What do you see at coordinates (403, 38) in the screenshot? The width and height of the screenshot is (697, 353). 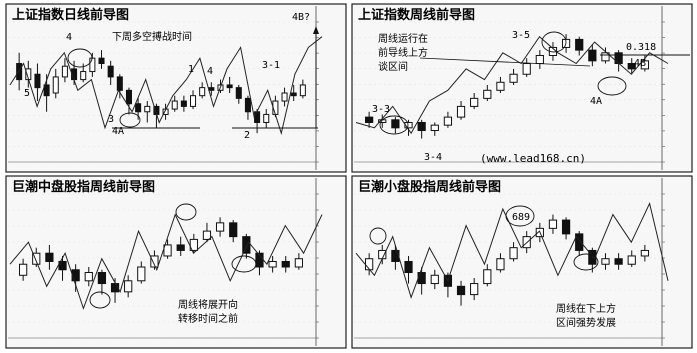 I see `annotation-text: 周线运行在` at bounding box center [403, 38].